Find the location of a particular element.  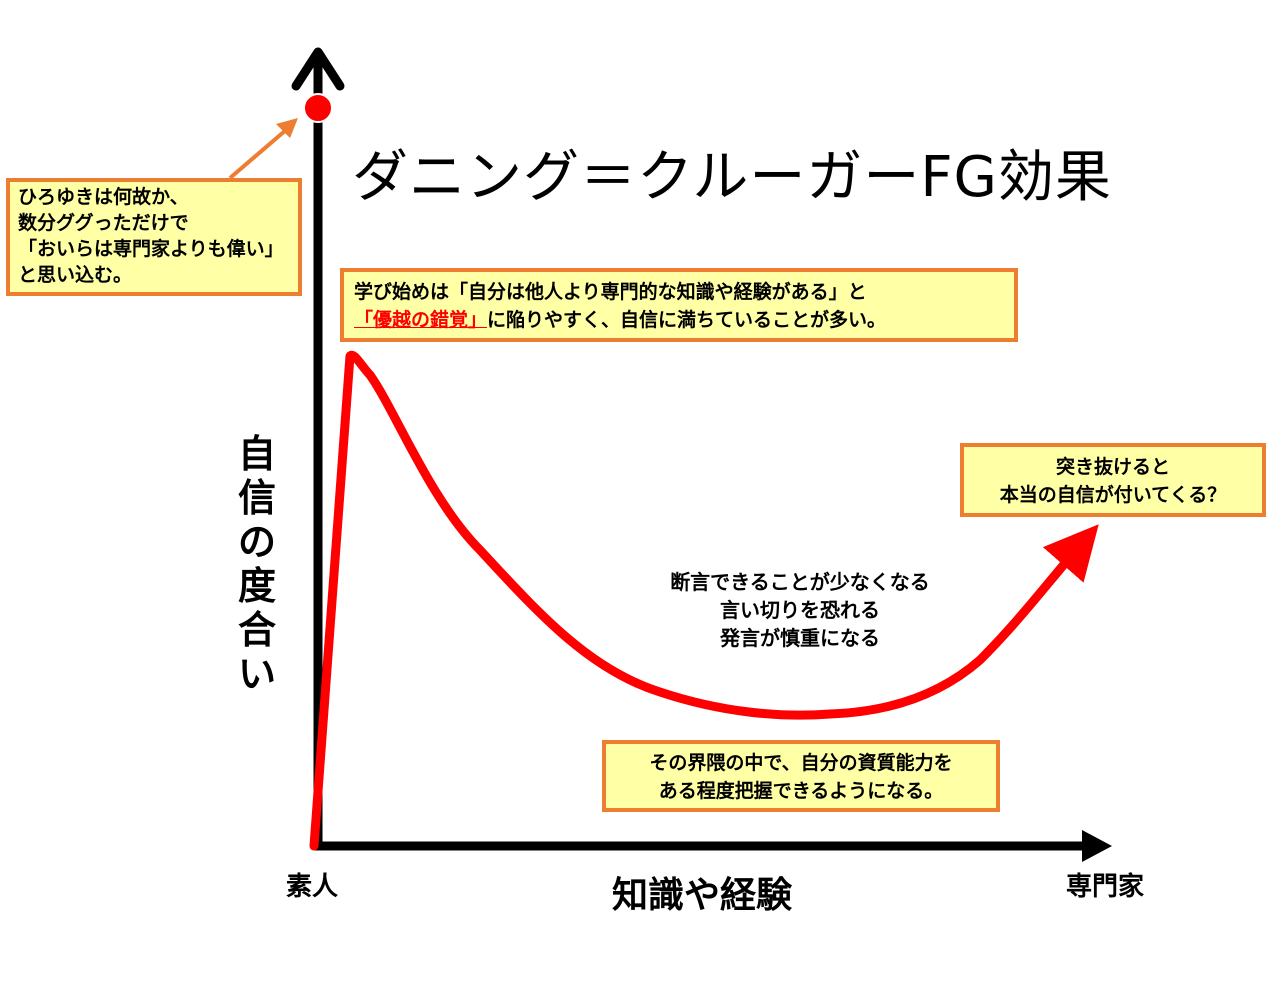

annotation-line: ある程度把握できるようになる。 is located at coordinates (801, 791).